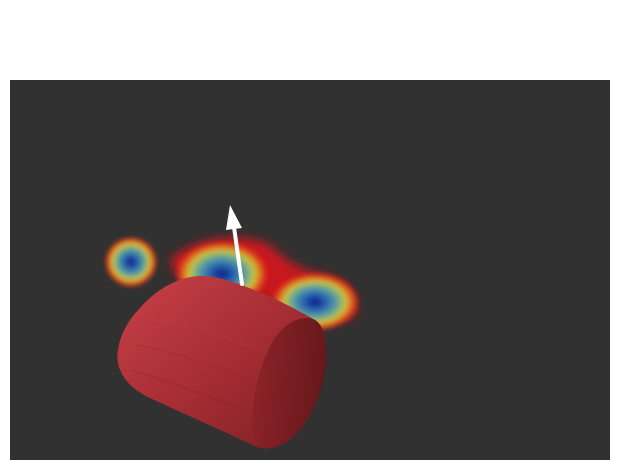  Describe the element at coordinates (131, 262) in the screenshot. I see `heatmap-blob-small` at that location.